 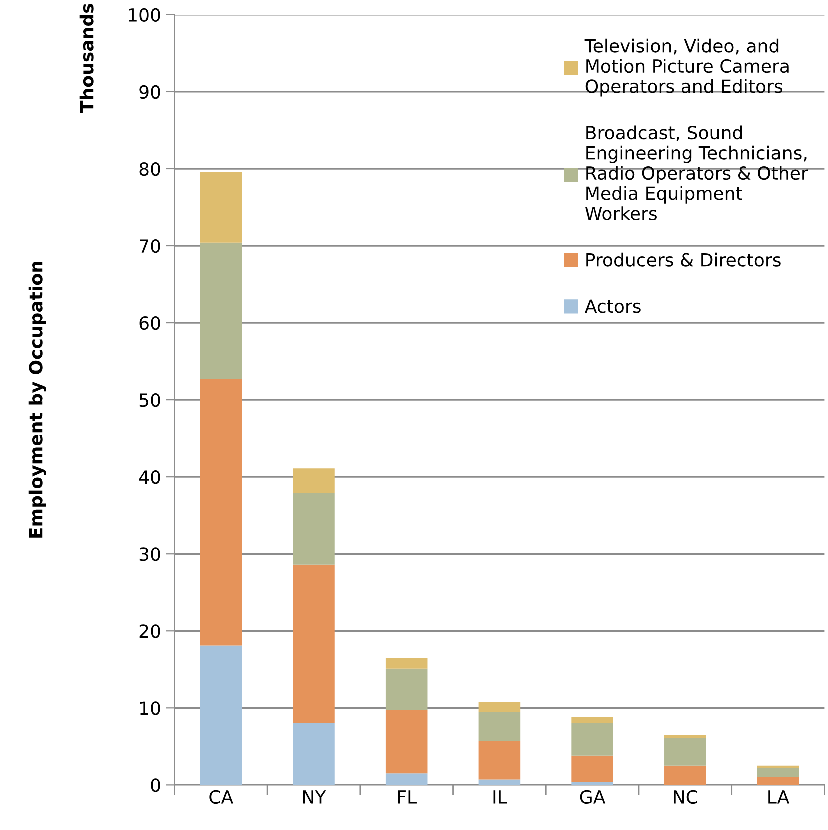 I want to click on legend-label: Actors, so click(x=613, y=307).